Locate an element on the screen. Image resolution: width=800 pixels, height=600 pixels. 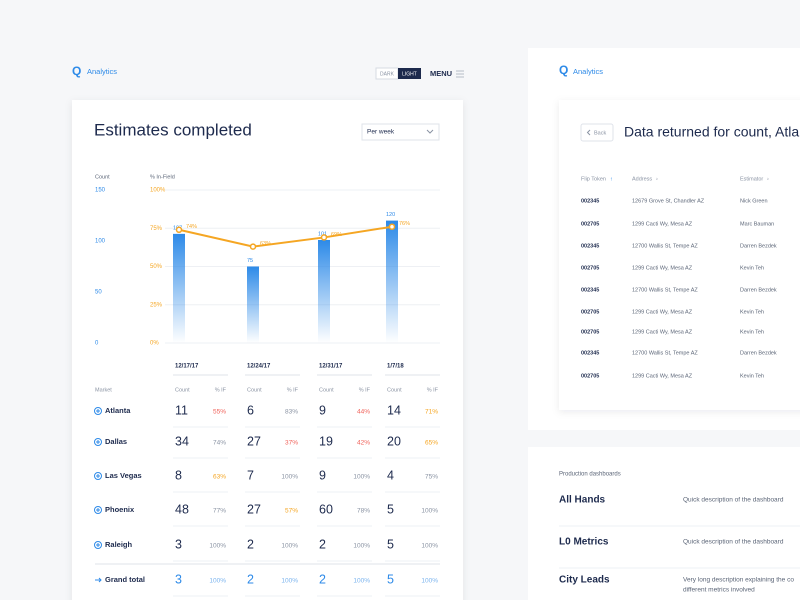
toggle-light-label: LIGHT is located at coordinates (409, 74).